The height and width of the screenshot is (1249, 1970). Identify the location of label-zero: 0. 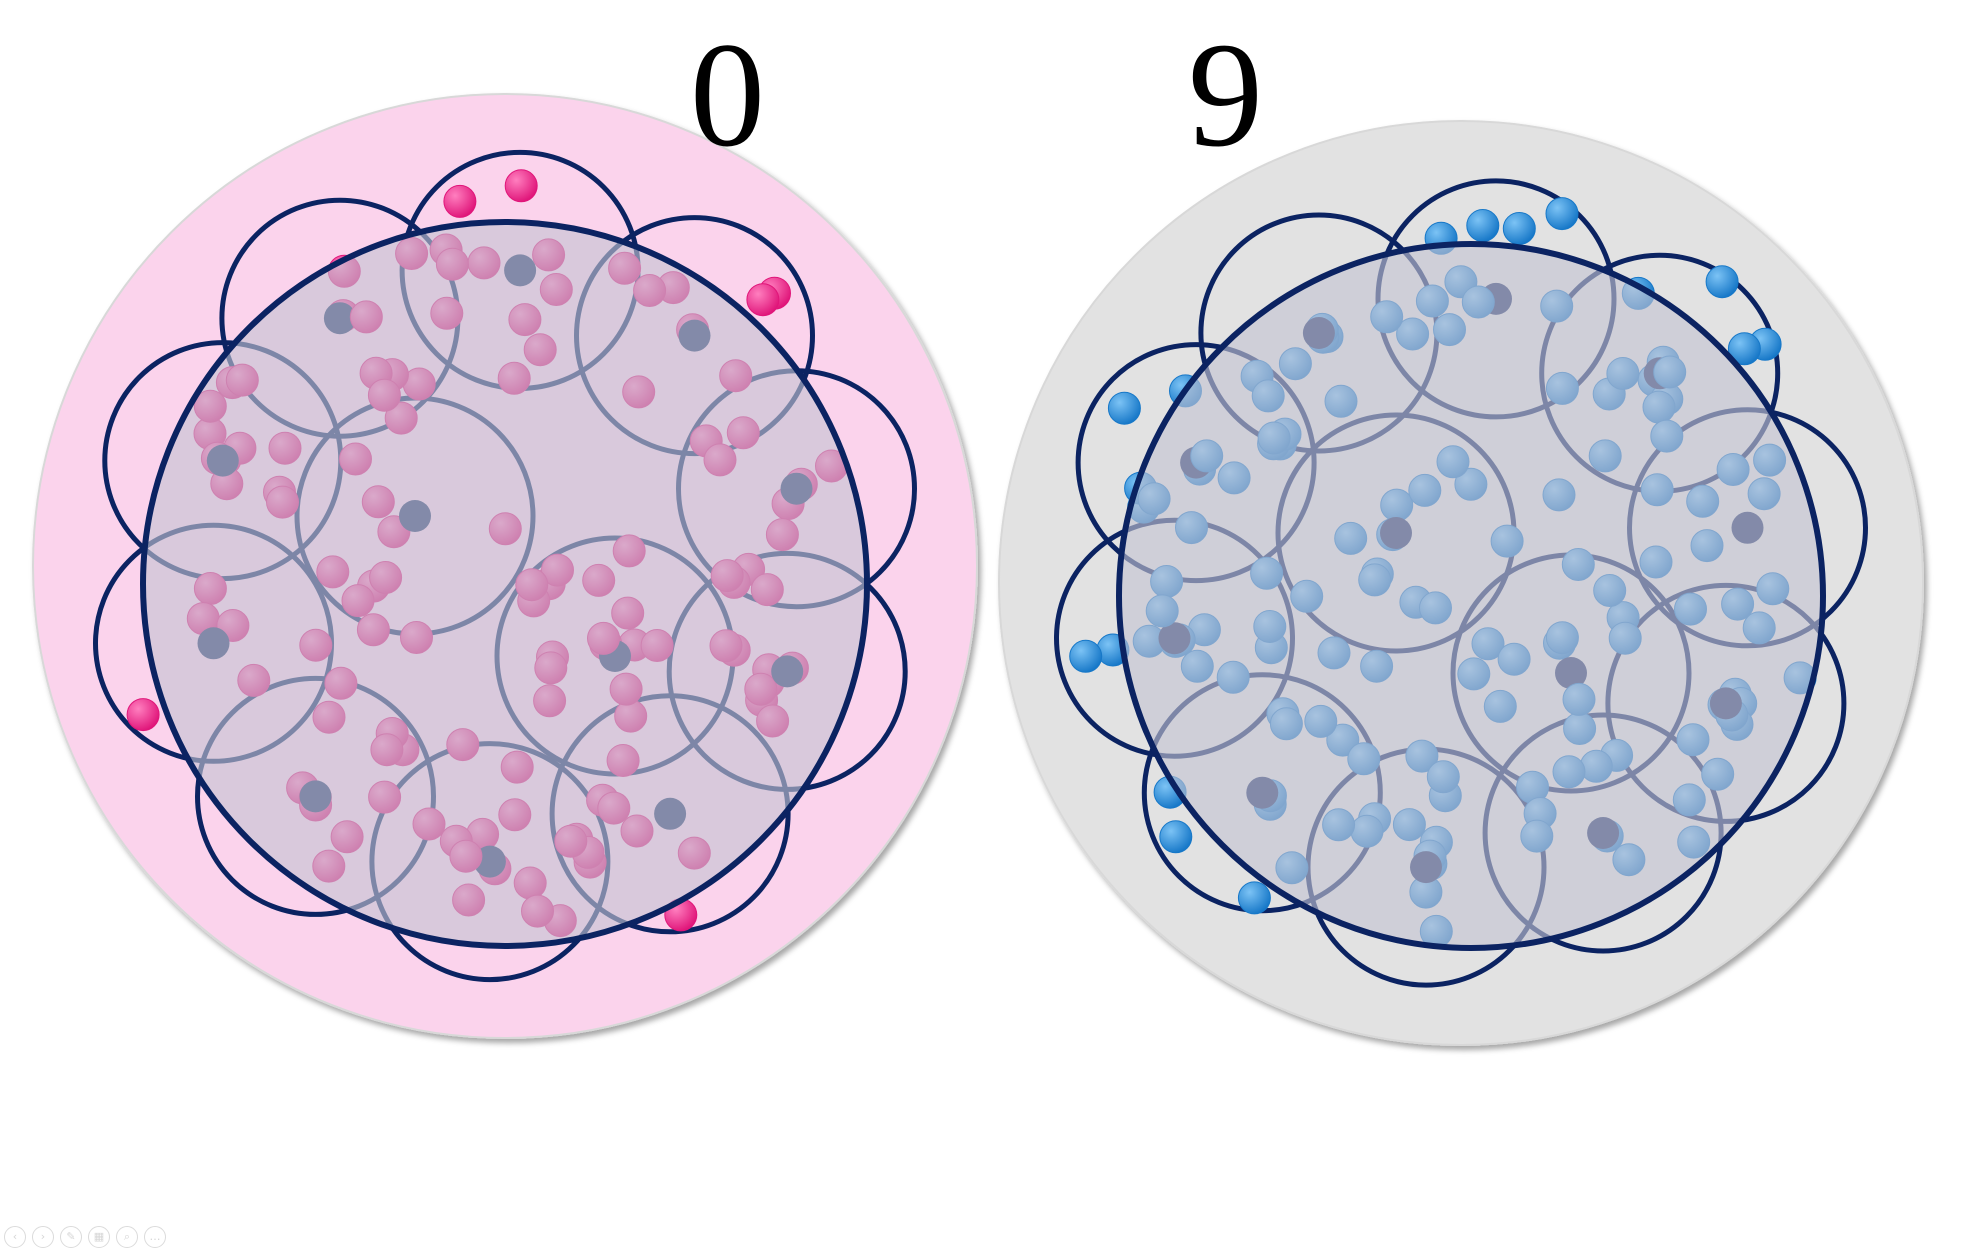
(727, 95).